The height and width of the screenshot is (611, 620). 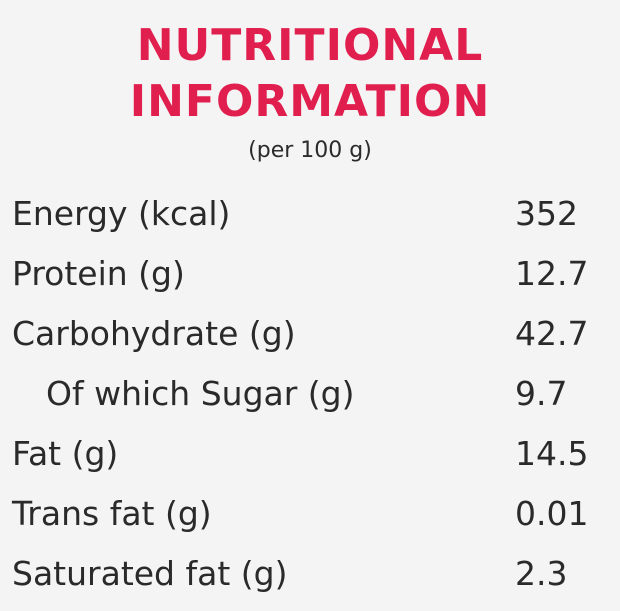 I want to click on nutrient-value: 12.7, so click(x=552, y=273).